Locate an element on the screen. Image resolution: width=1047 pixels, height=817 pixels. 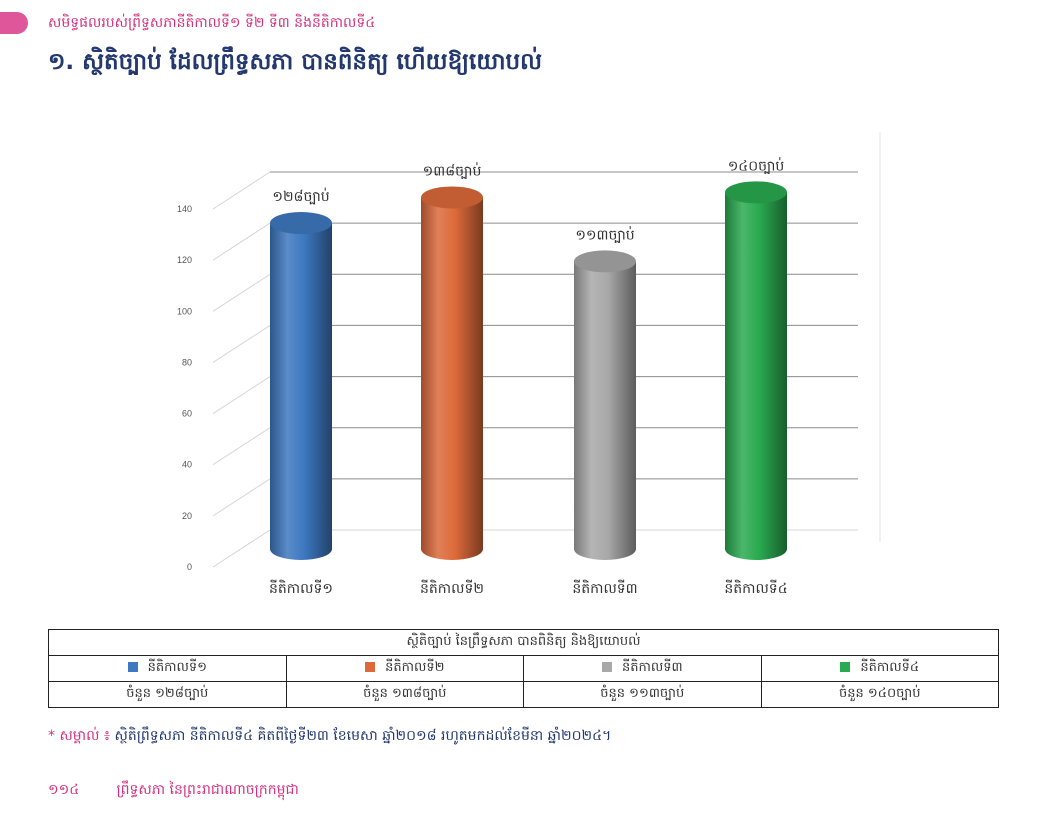
legend-cell-term-4: នីតិកាលទី៤ is located at coordinates (879, 668).